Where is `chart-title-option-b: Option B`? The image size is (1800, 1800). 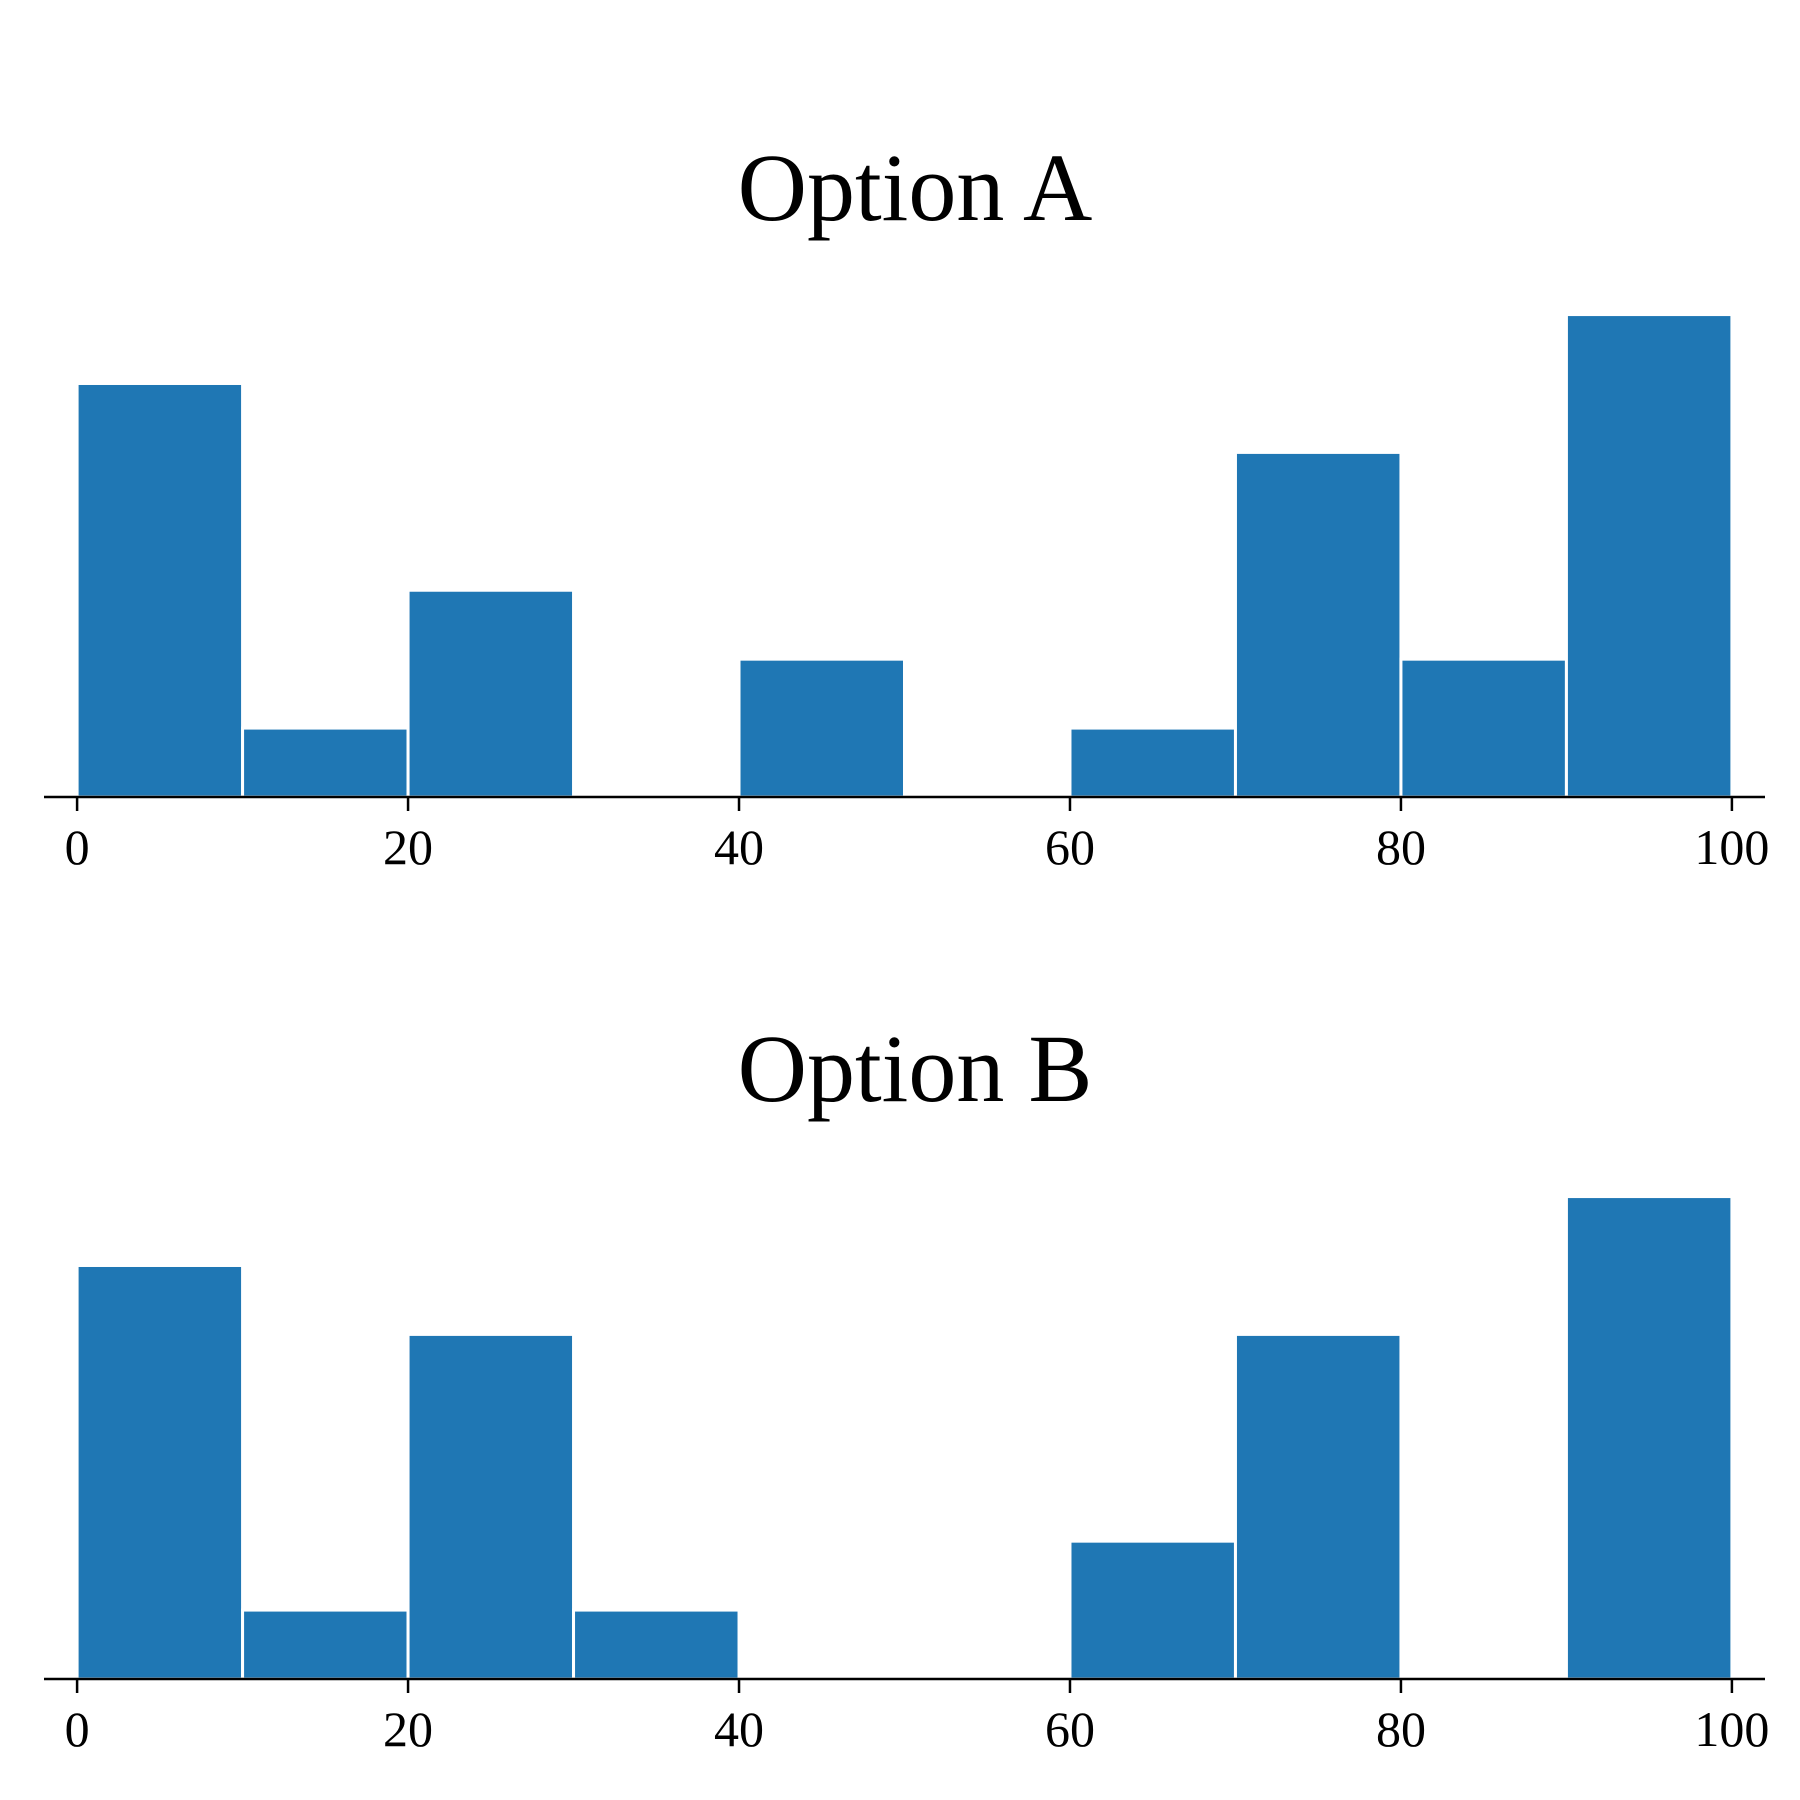
chart-title-option-b: Option B is located at coordinates (915, 1068).